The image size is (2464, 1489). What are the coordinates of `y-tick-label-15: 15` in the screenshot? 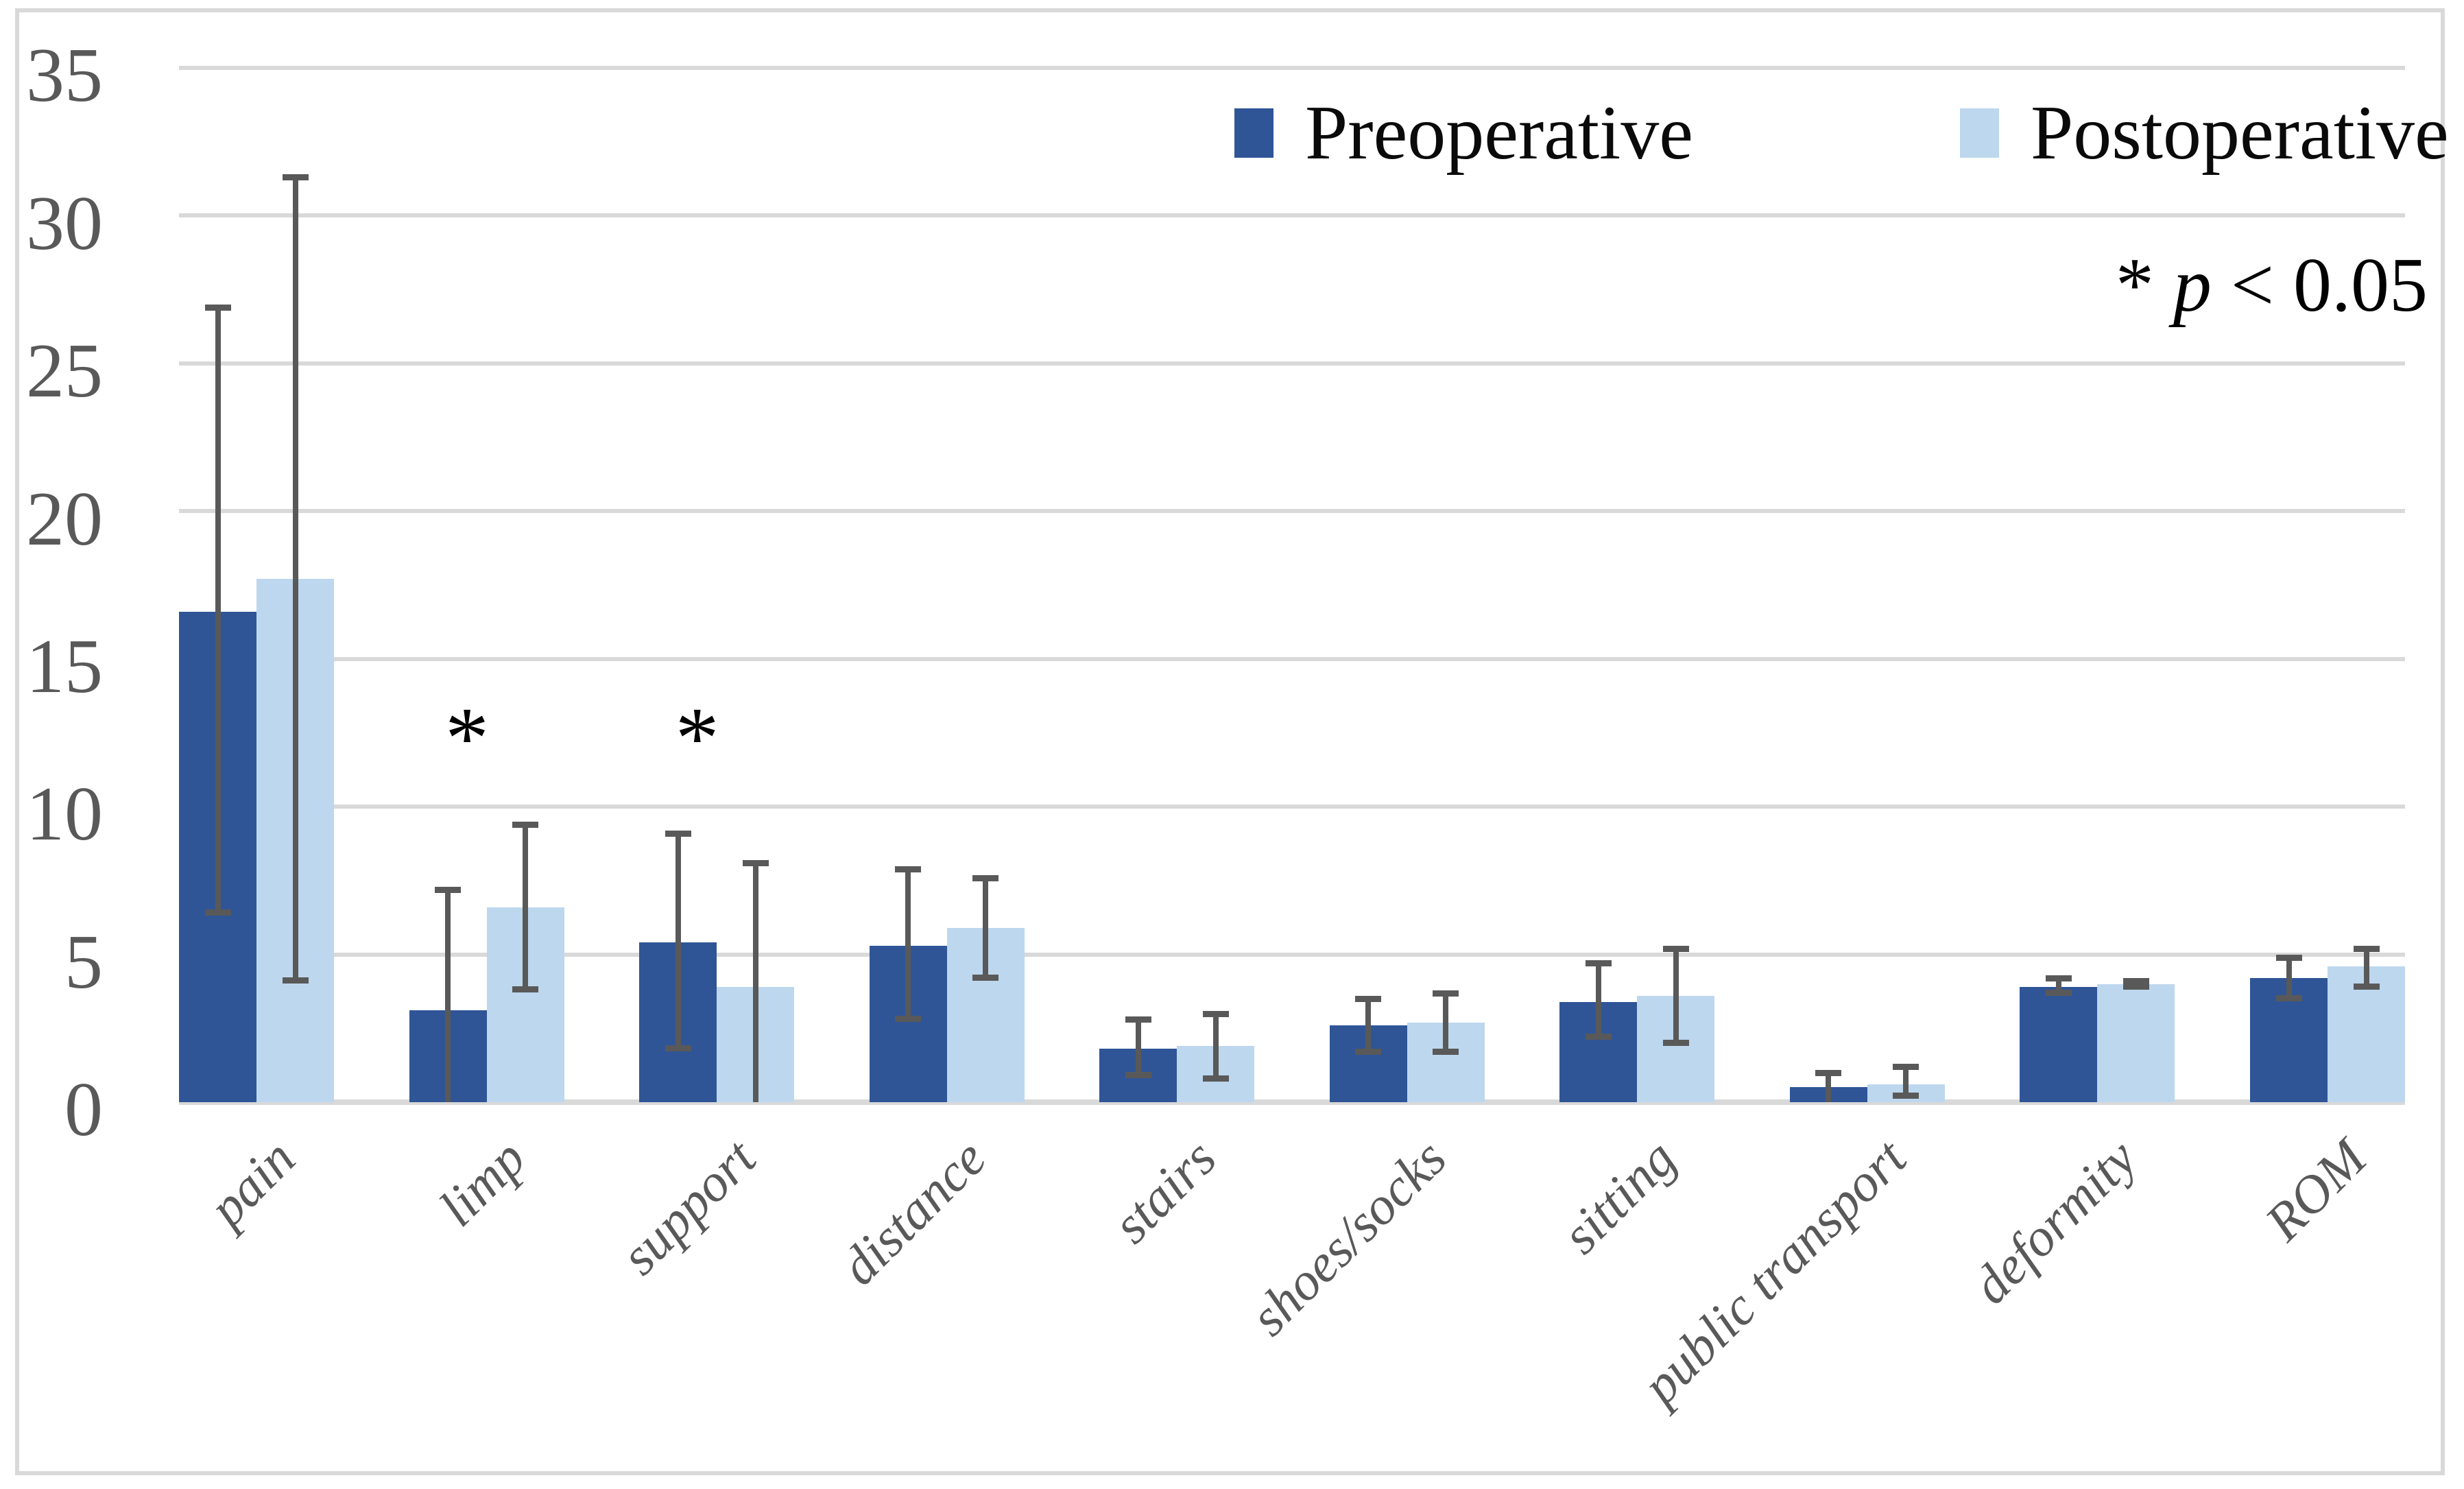 It's located at (64, 666).